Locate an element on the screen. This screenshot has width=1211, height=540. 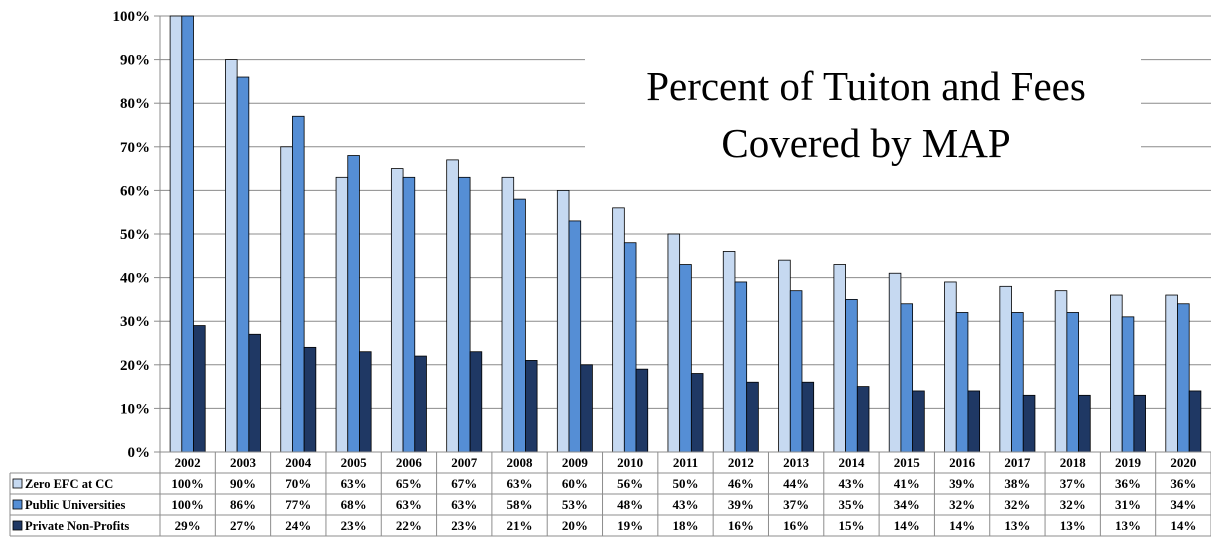
bar-zero-efc-at-cc-2013 is located at coordinates (784, 356).